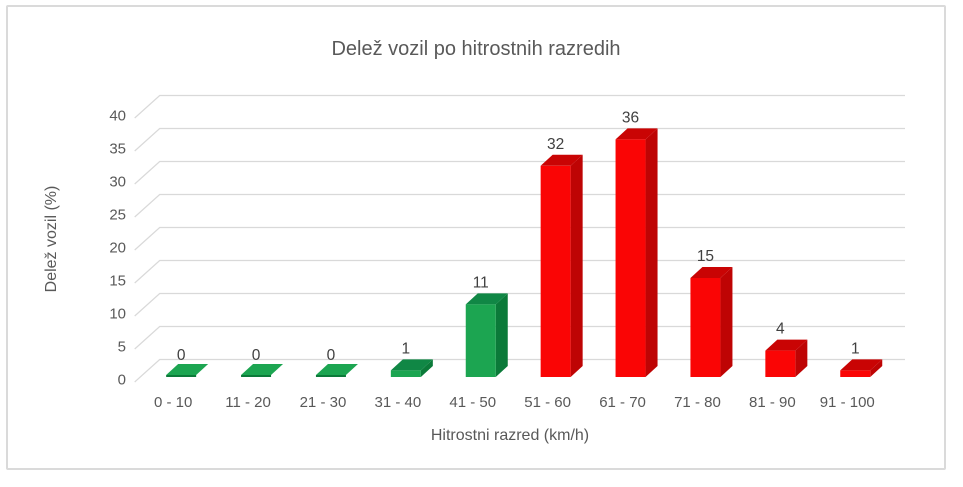 This screenshot has height=487, width=963. What do you see at coordinates (630, 117) in the screenshot?
I see `bar-data-label: 36` at bounding box center [630, 117].